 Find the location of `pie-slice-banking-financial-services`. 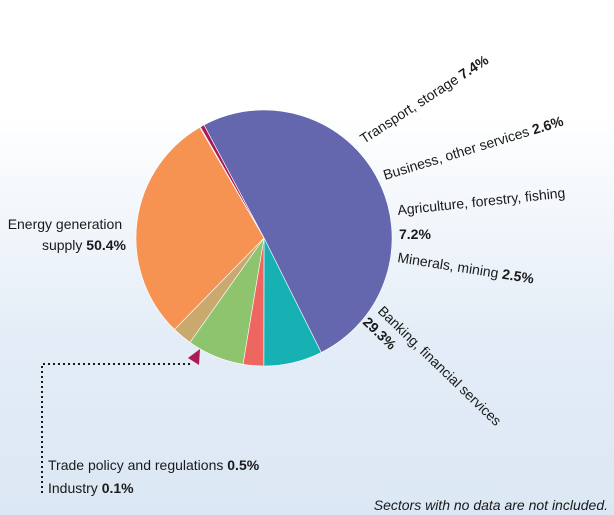

pie-slice-banking-financial-services is located at coordinates (200, 228).